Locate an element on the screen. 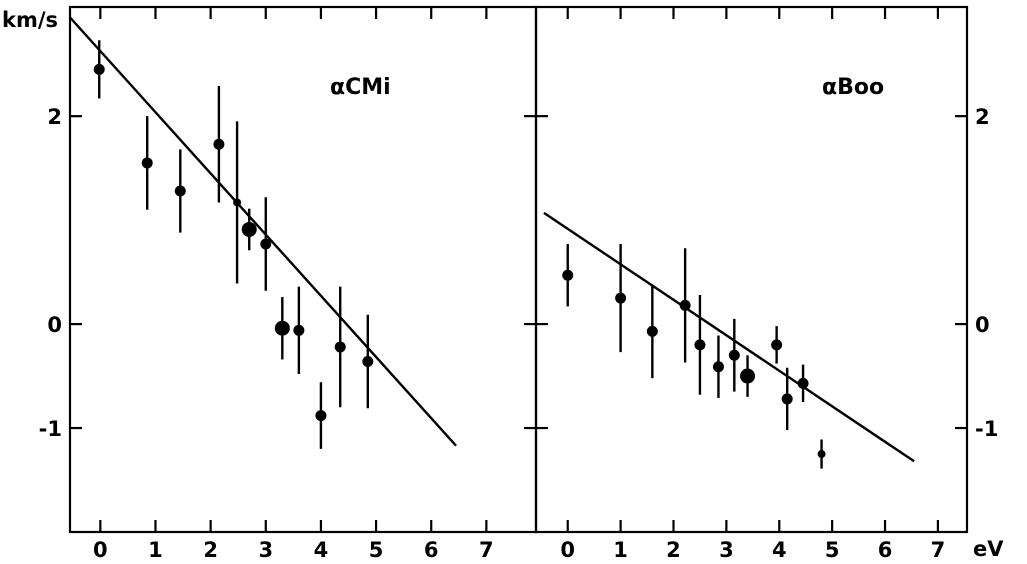 The image size is (1027, 564). panel-label-aboo: αBoo is located at coordinates (853, 87).